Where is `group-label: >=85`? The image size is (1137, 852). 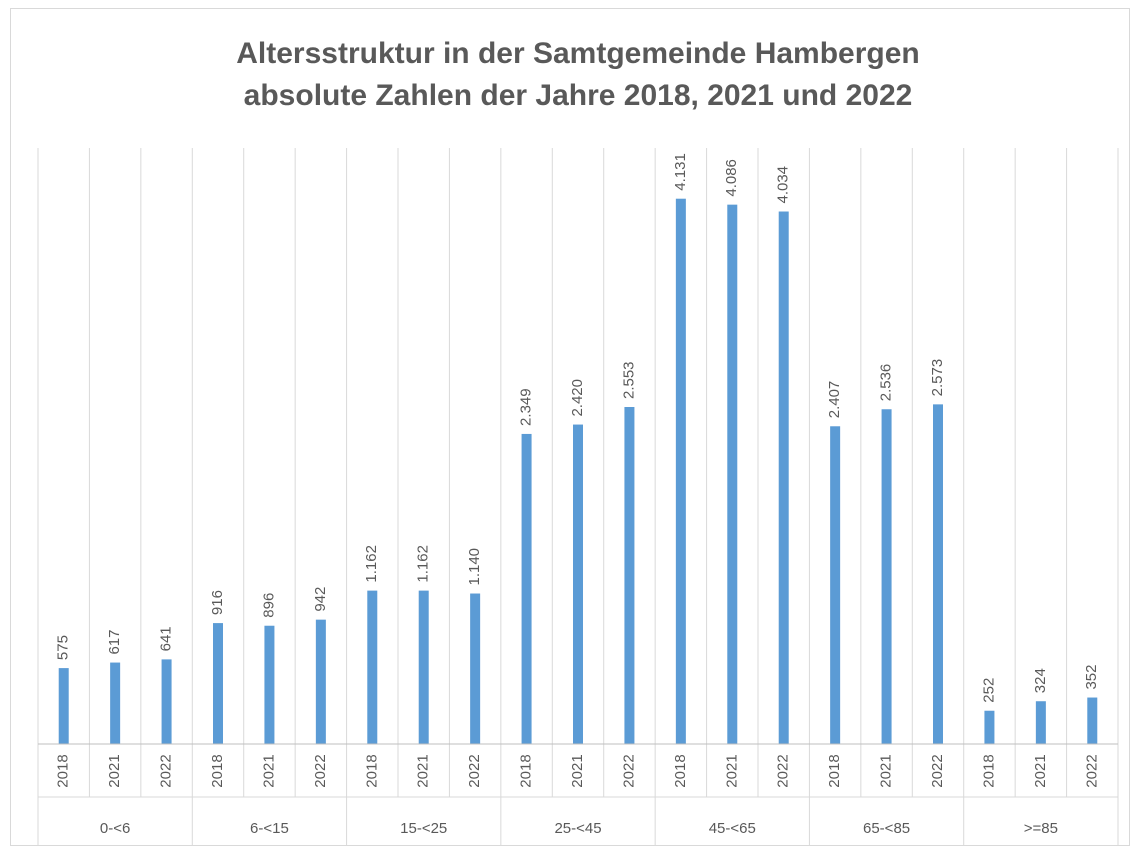
group-label: >=85 is located at coordinates (1041, 828).